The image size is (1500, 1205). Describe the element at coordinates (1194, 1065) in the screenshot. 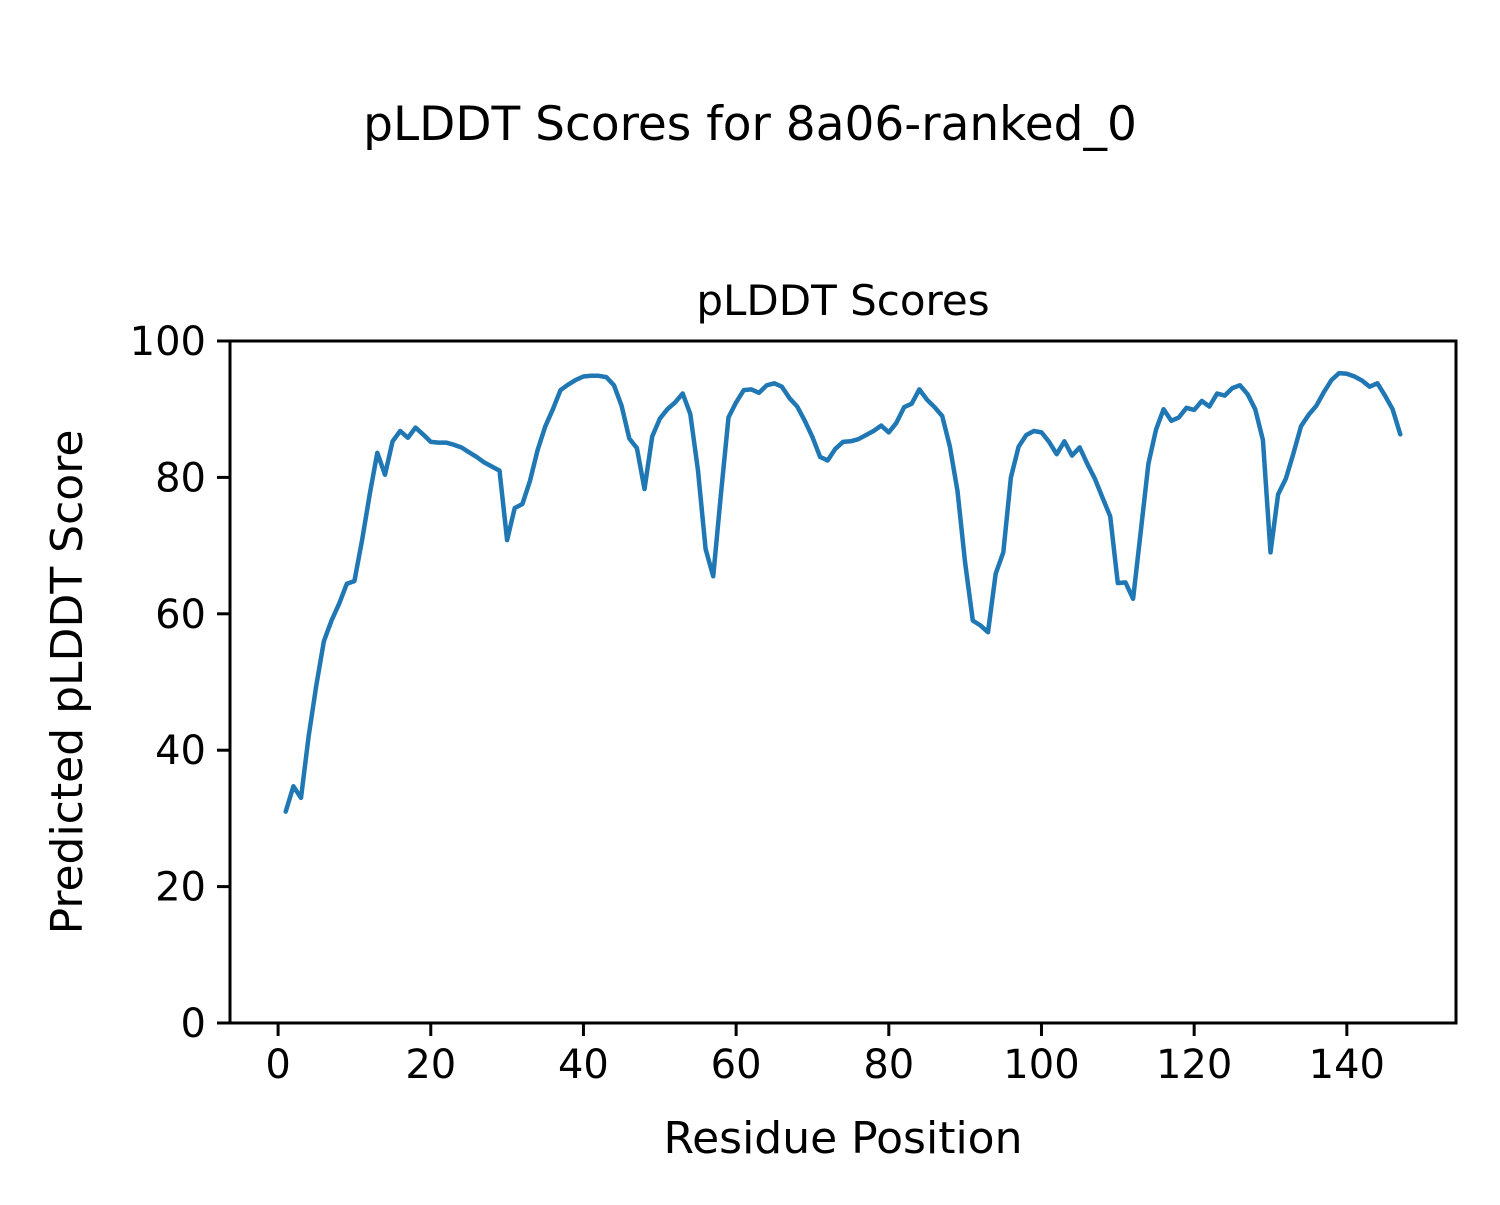

I see `x-tick-label: 120` at that location.